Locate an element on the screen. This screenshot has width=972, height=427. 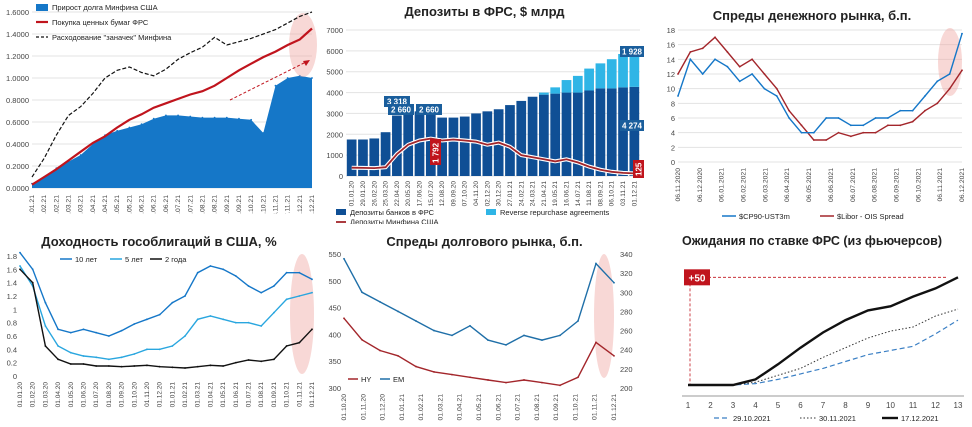
x-tick-label: 01.12.20 is located at coordinates (383, 407).